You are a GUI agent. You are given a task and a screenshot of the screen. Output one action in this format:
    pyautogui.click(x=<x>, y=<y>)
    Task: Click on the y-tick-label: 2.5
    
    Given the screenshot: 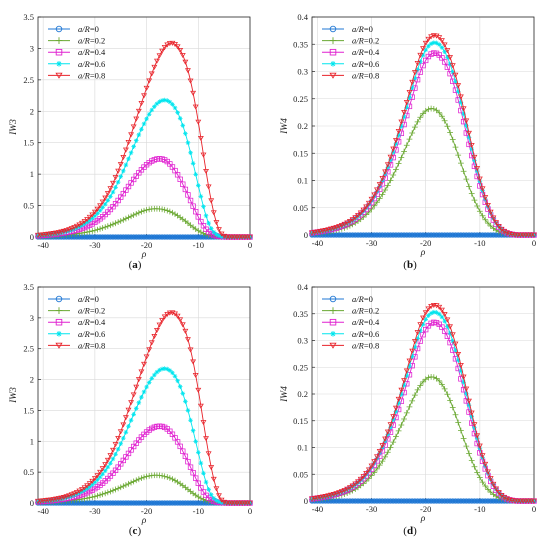 What is the action you would take?
    pyautogui.click(x=28, y=349)
    